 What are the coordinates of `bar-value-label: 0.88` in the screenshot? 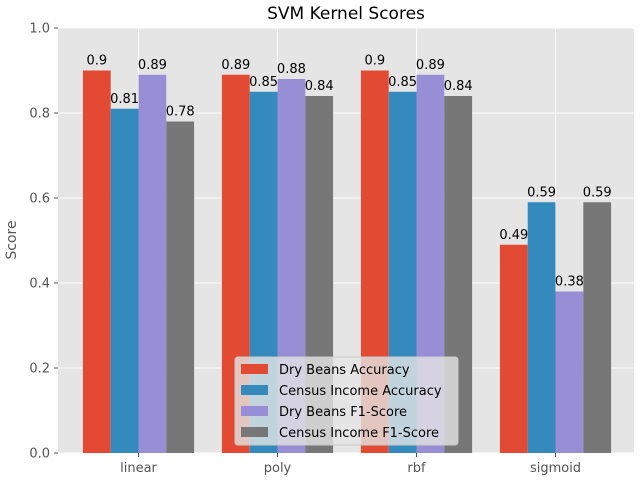 It's located at (291, 69).